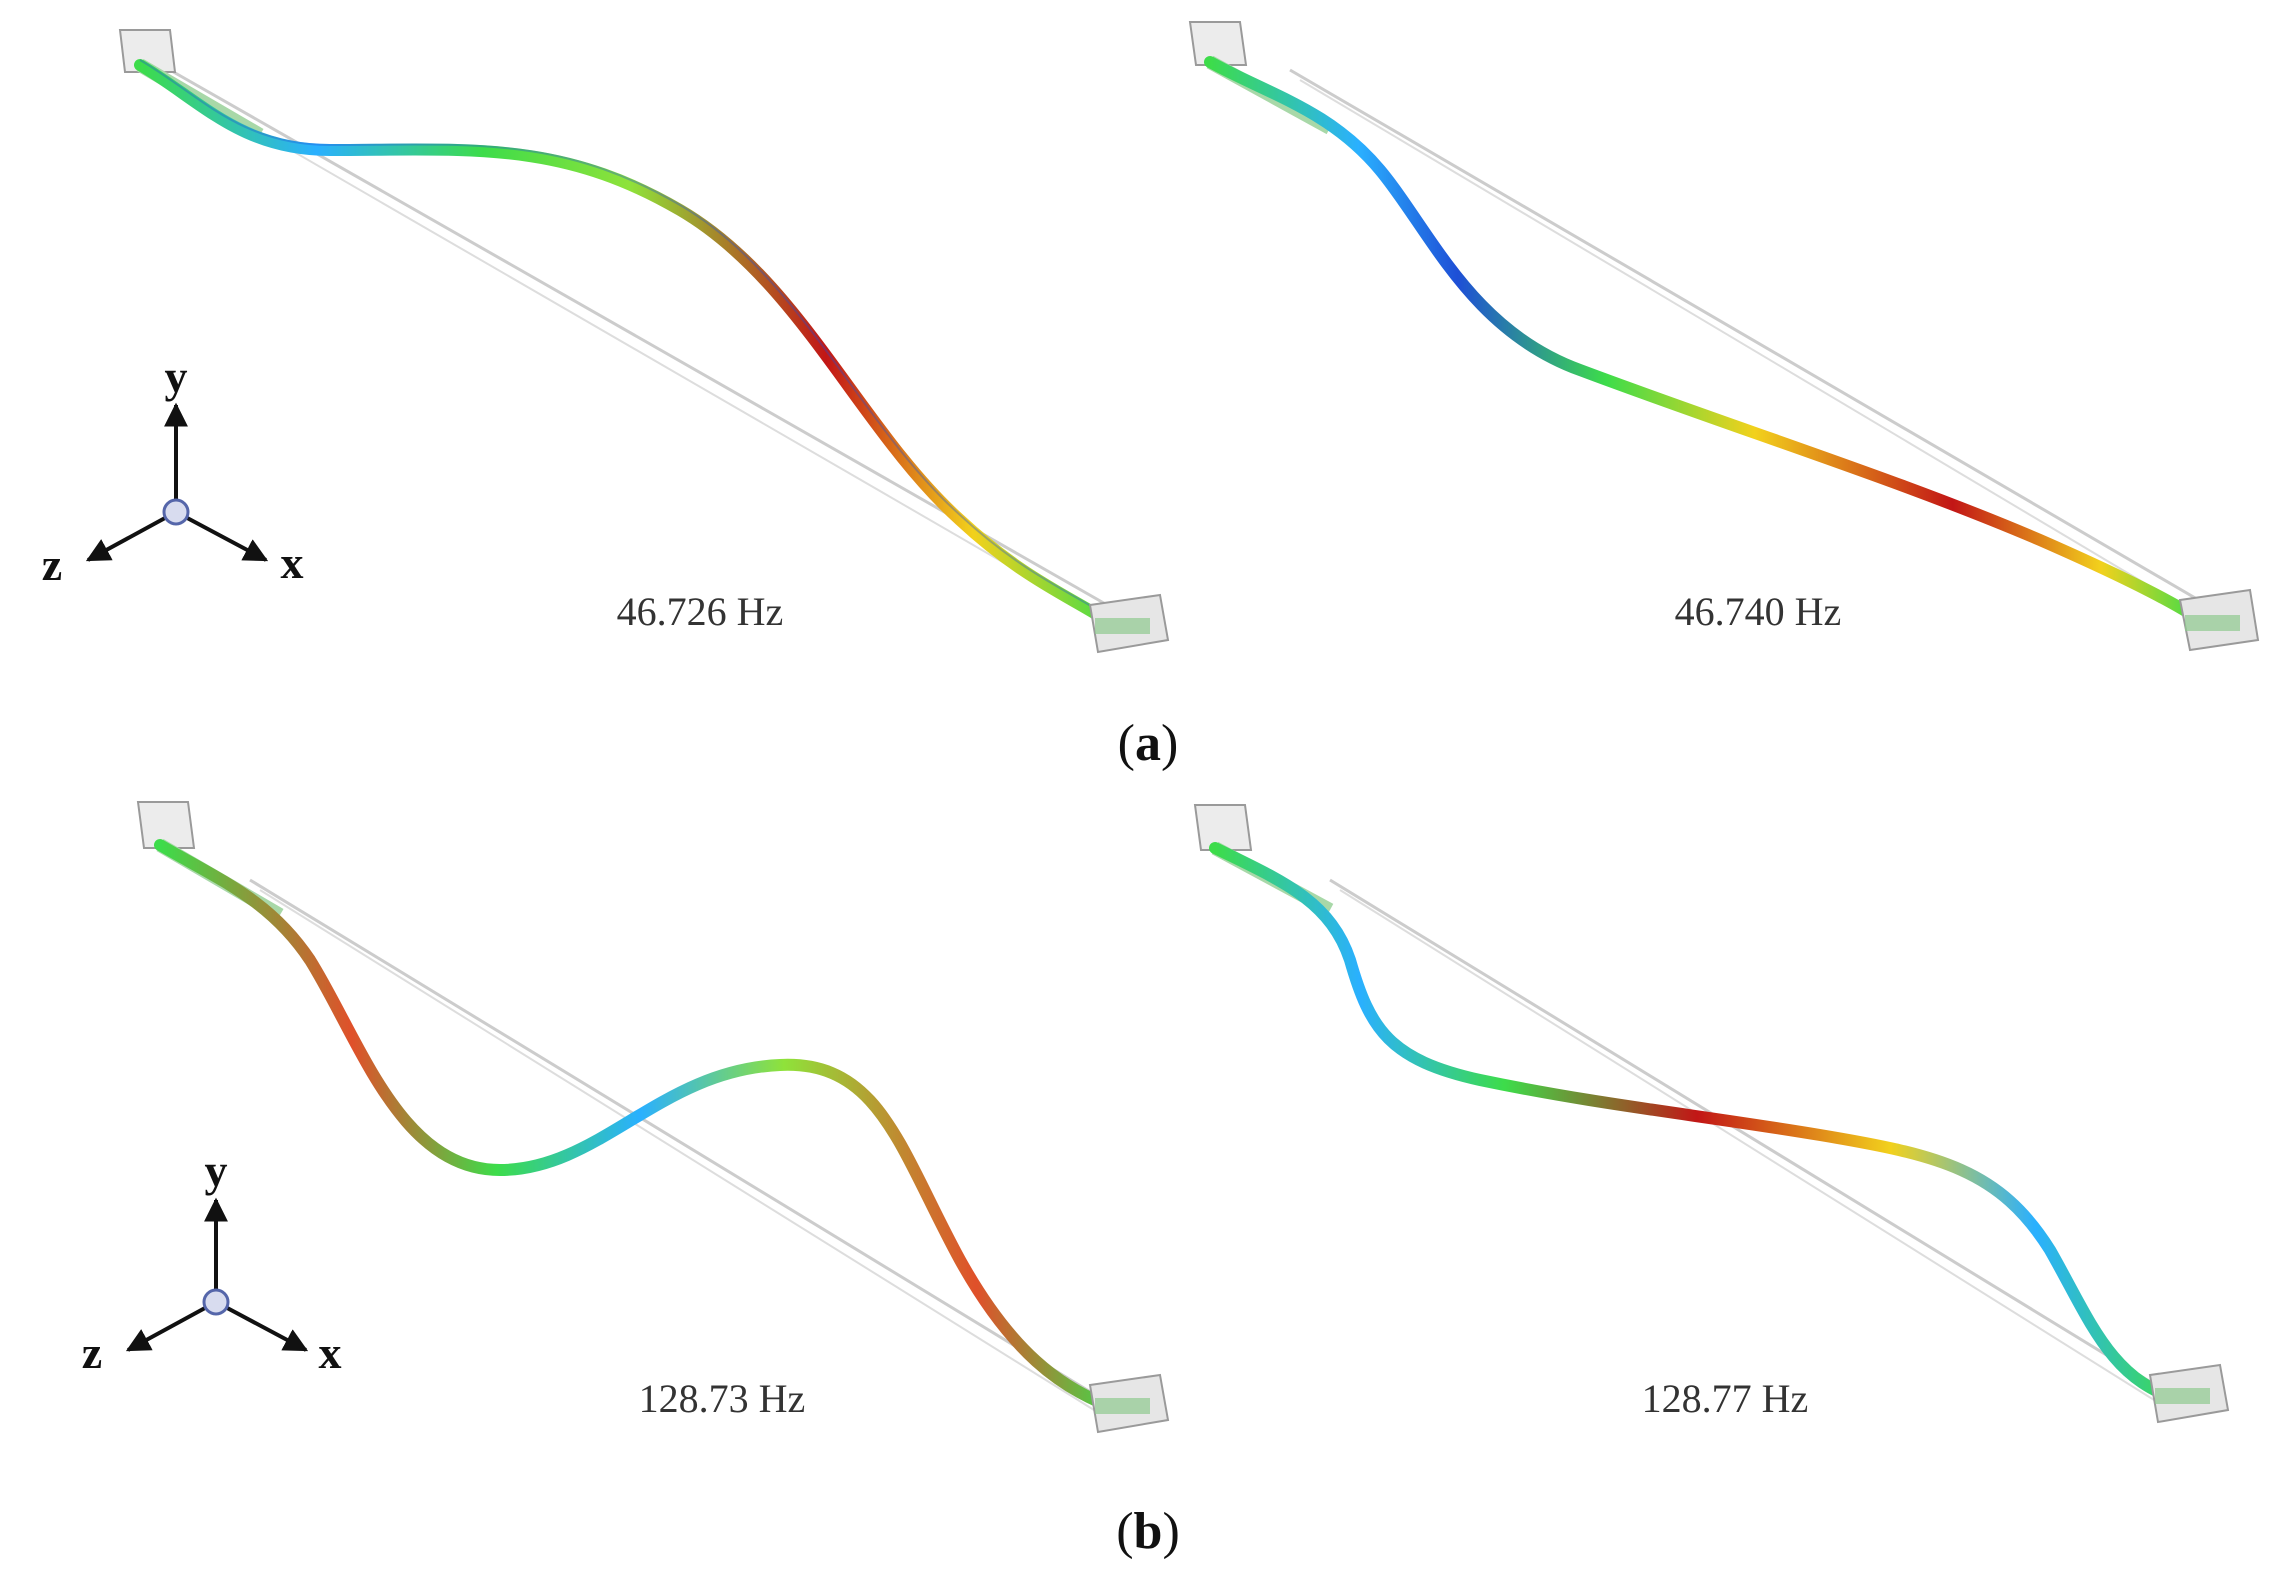 The height and width of the screenshot is (1586, 2294). What do you see at coordinates (700, 611) in the screenshot?
I see `frequency-label: 46.726 Hz` at bounding box center [700, 611].